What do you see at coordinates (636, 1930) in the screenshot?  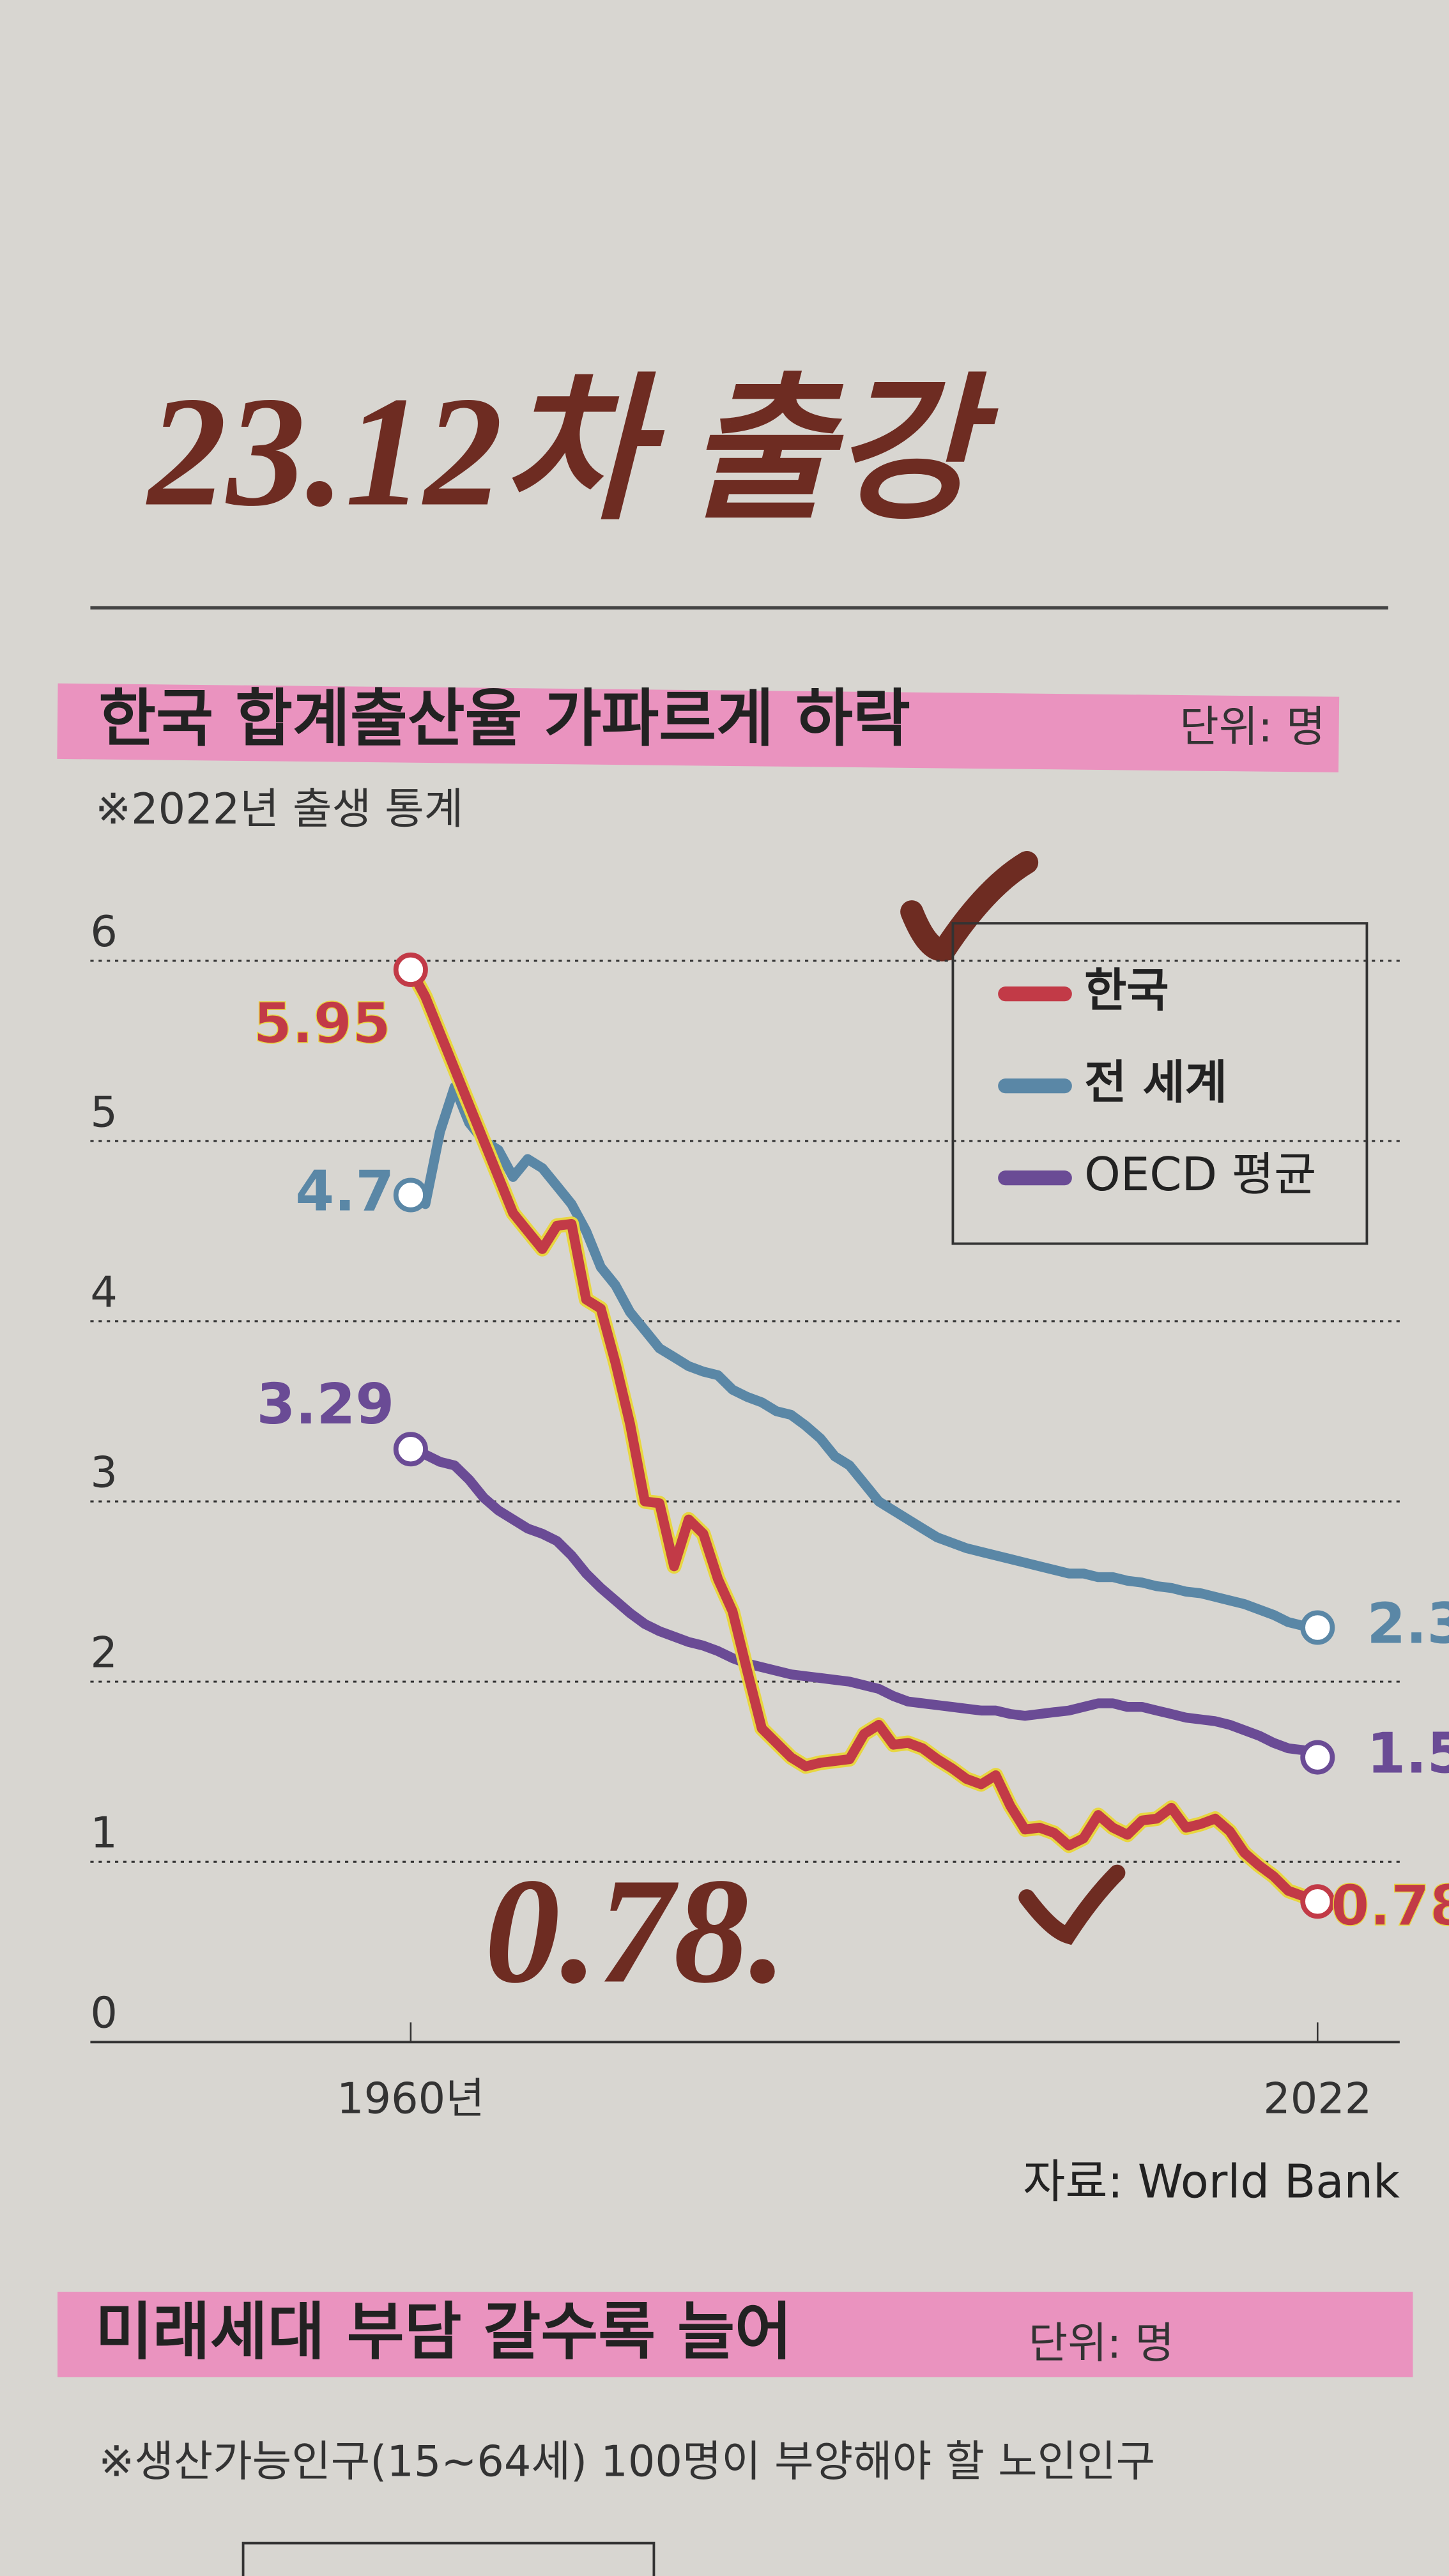 I see `handwritten-annotation: 0.78.` at bounding box center [636, 1930].